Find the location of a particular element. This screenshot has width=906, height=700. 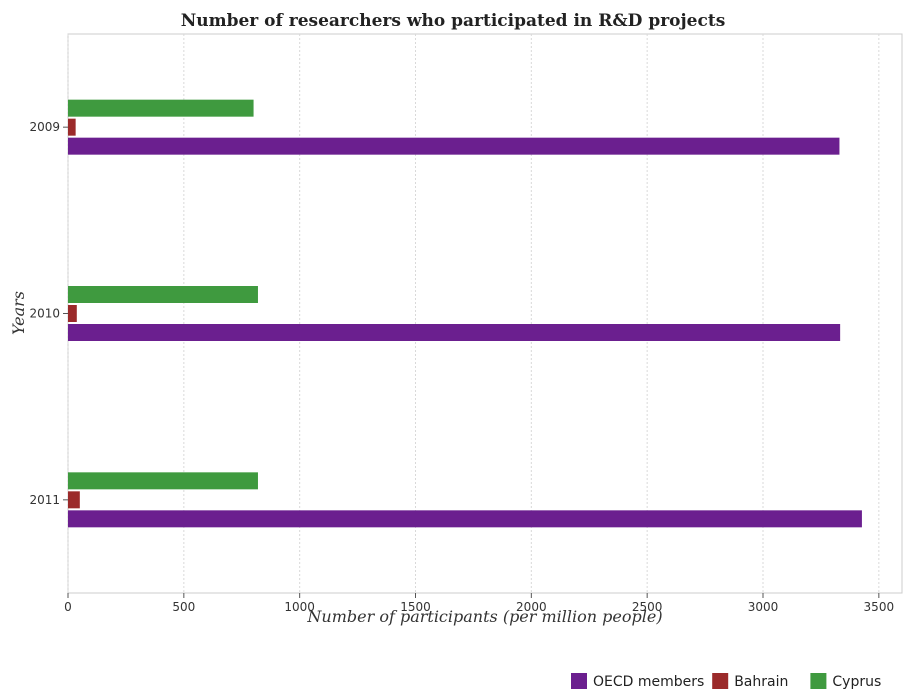

legend-label: Cyprus is located at coordinates (856, 682).